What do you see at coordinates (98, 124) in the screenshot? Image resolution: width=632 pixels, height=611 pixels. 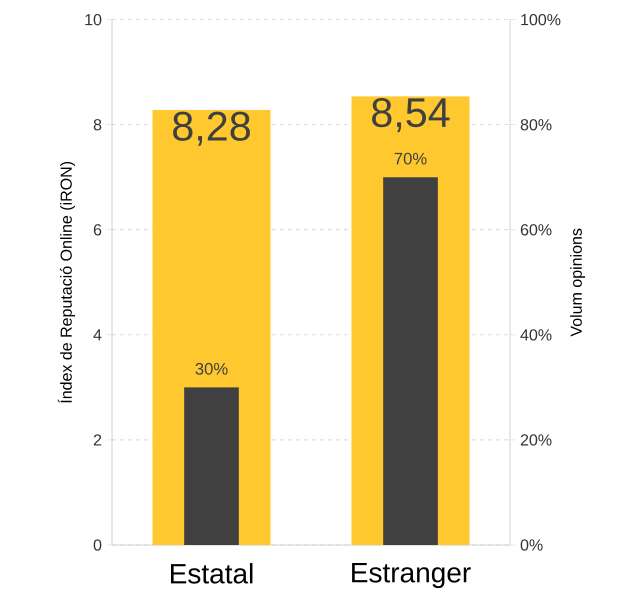 I see `y-tick-label: 8` at bounding box center [98, 124].